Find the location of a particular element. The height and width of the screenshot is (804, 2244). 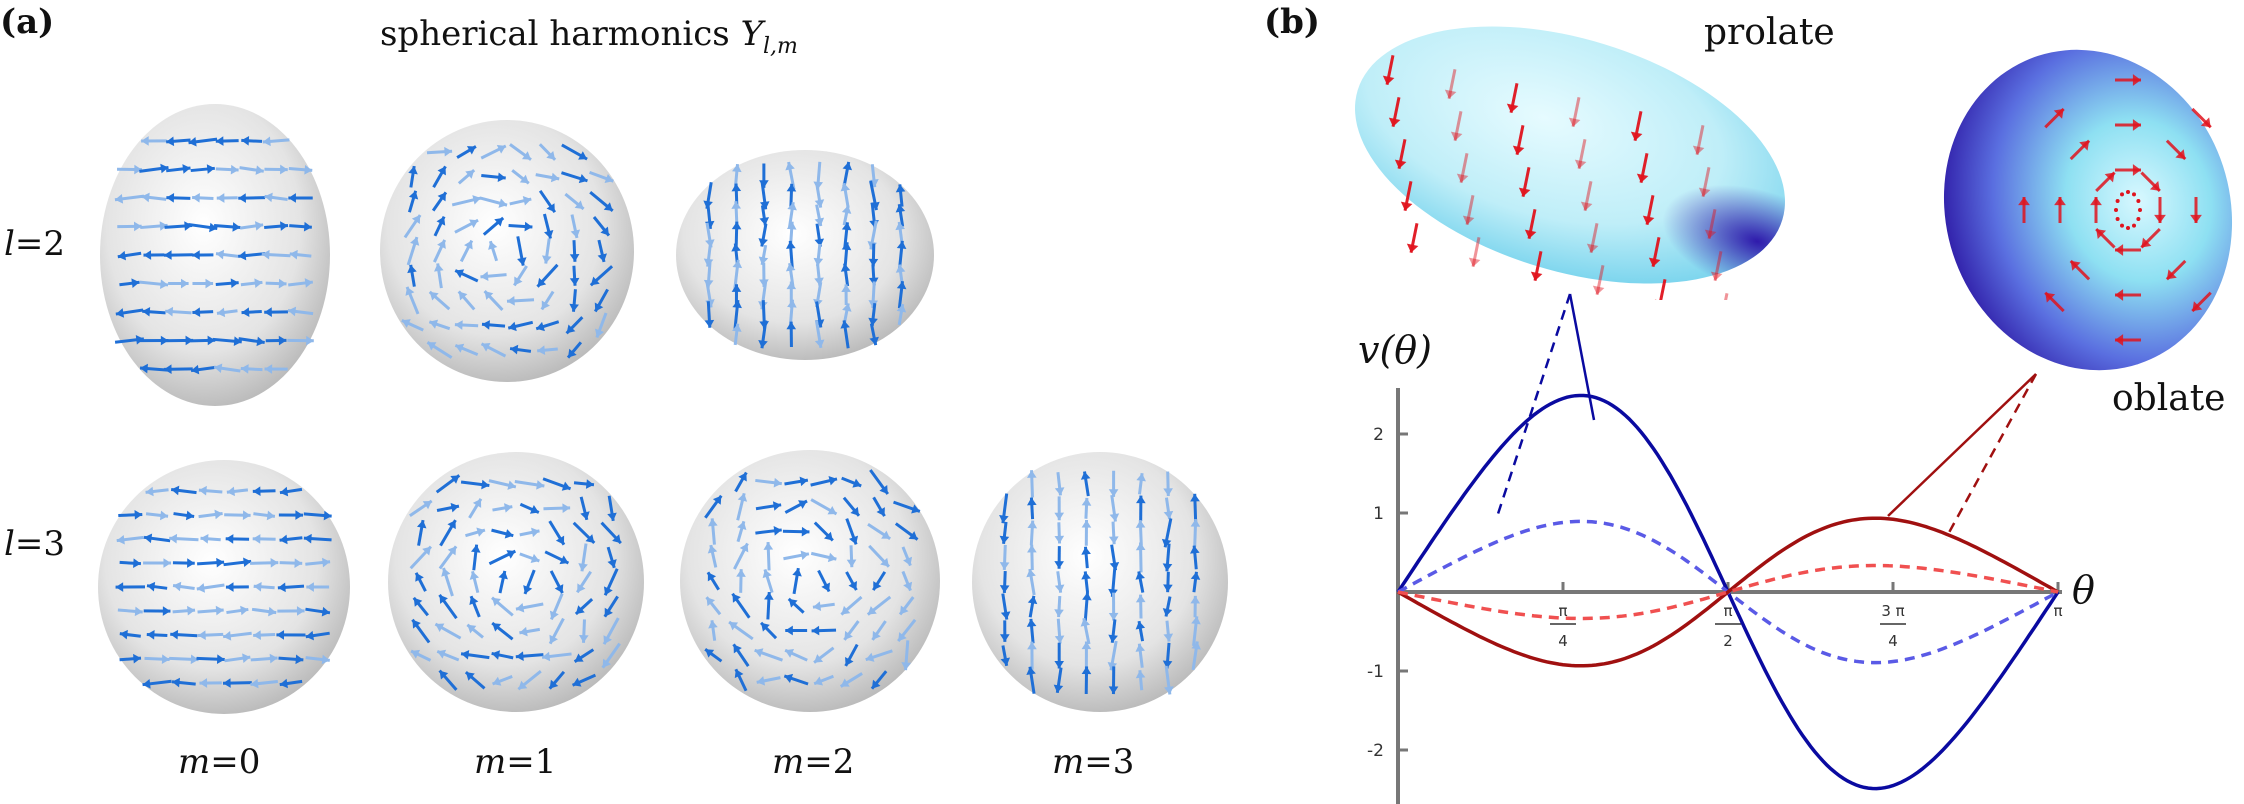

sphere-l2-m1 is located at coordinates (507, 251).